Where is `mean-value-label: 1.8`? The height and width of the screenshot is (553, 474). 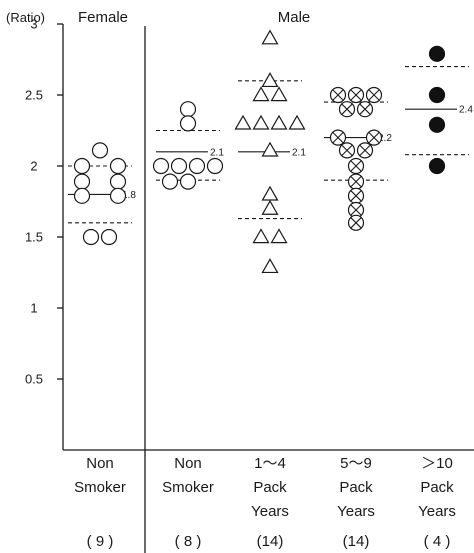 mean-value-label: 1.8 is located at coordinates (129, 195).